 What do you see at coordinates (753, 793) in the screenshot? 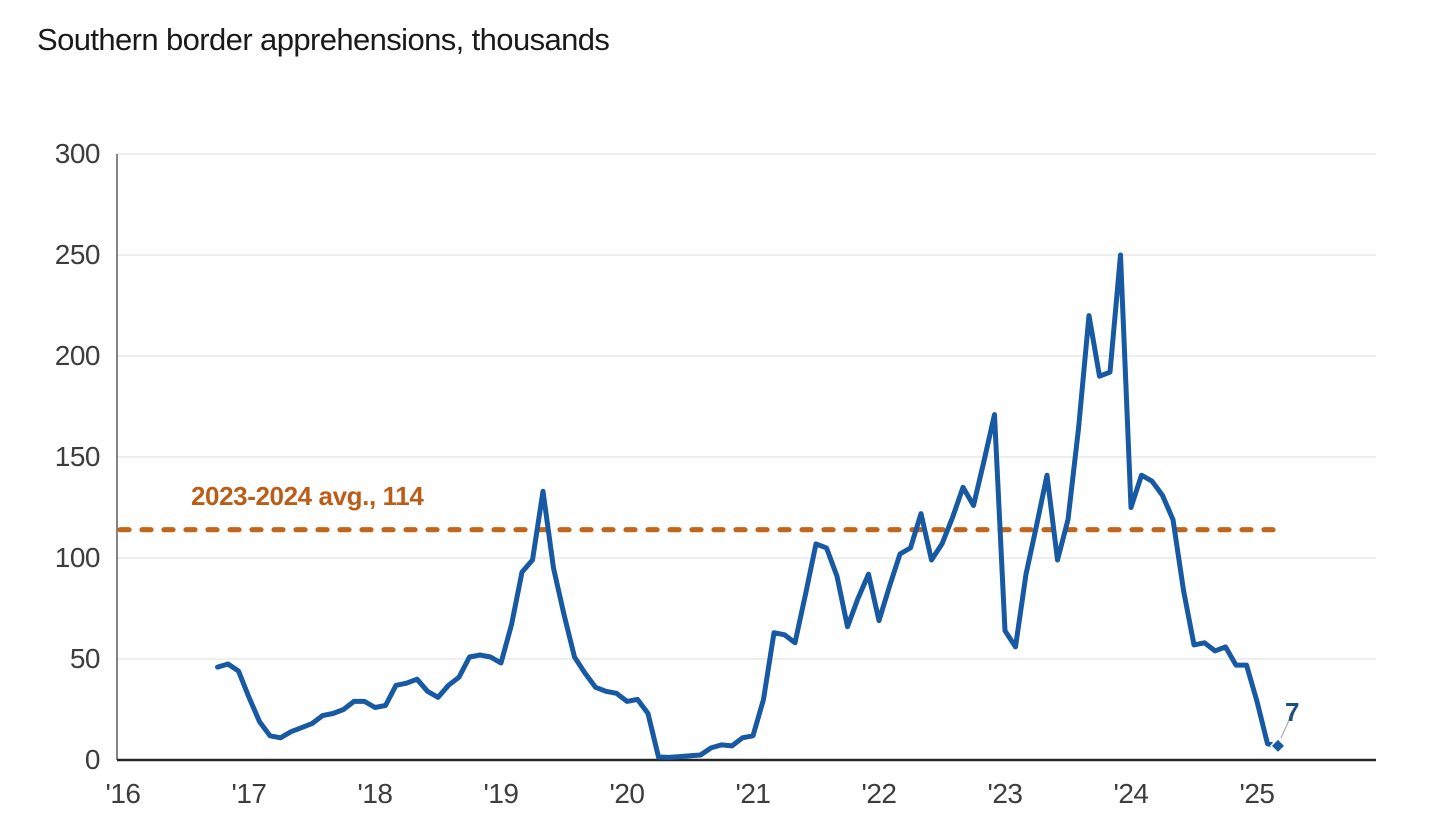
I see `x-tick-label: '21` at bounding box center [753, 793].